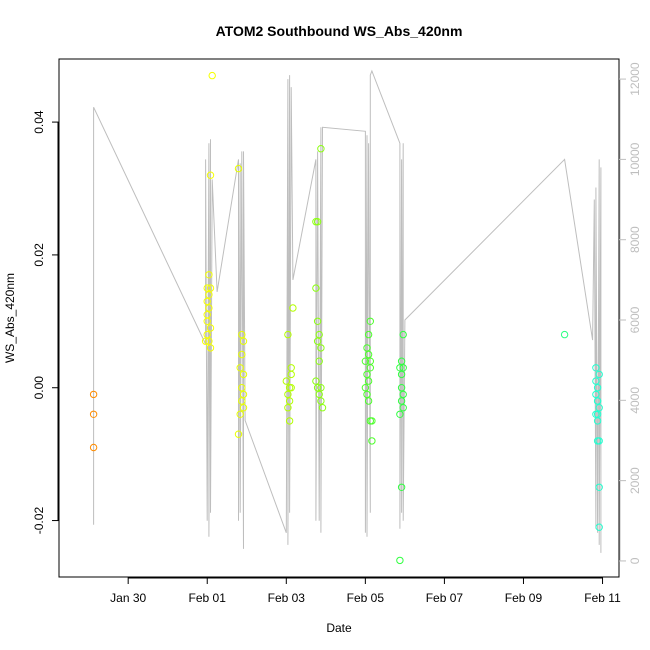 The image size is (650, 650). I want to click on chart-title: ATOM2 Southbound WS_Abs_420nm, so click(339, 31).